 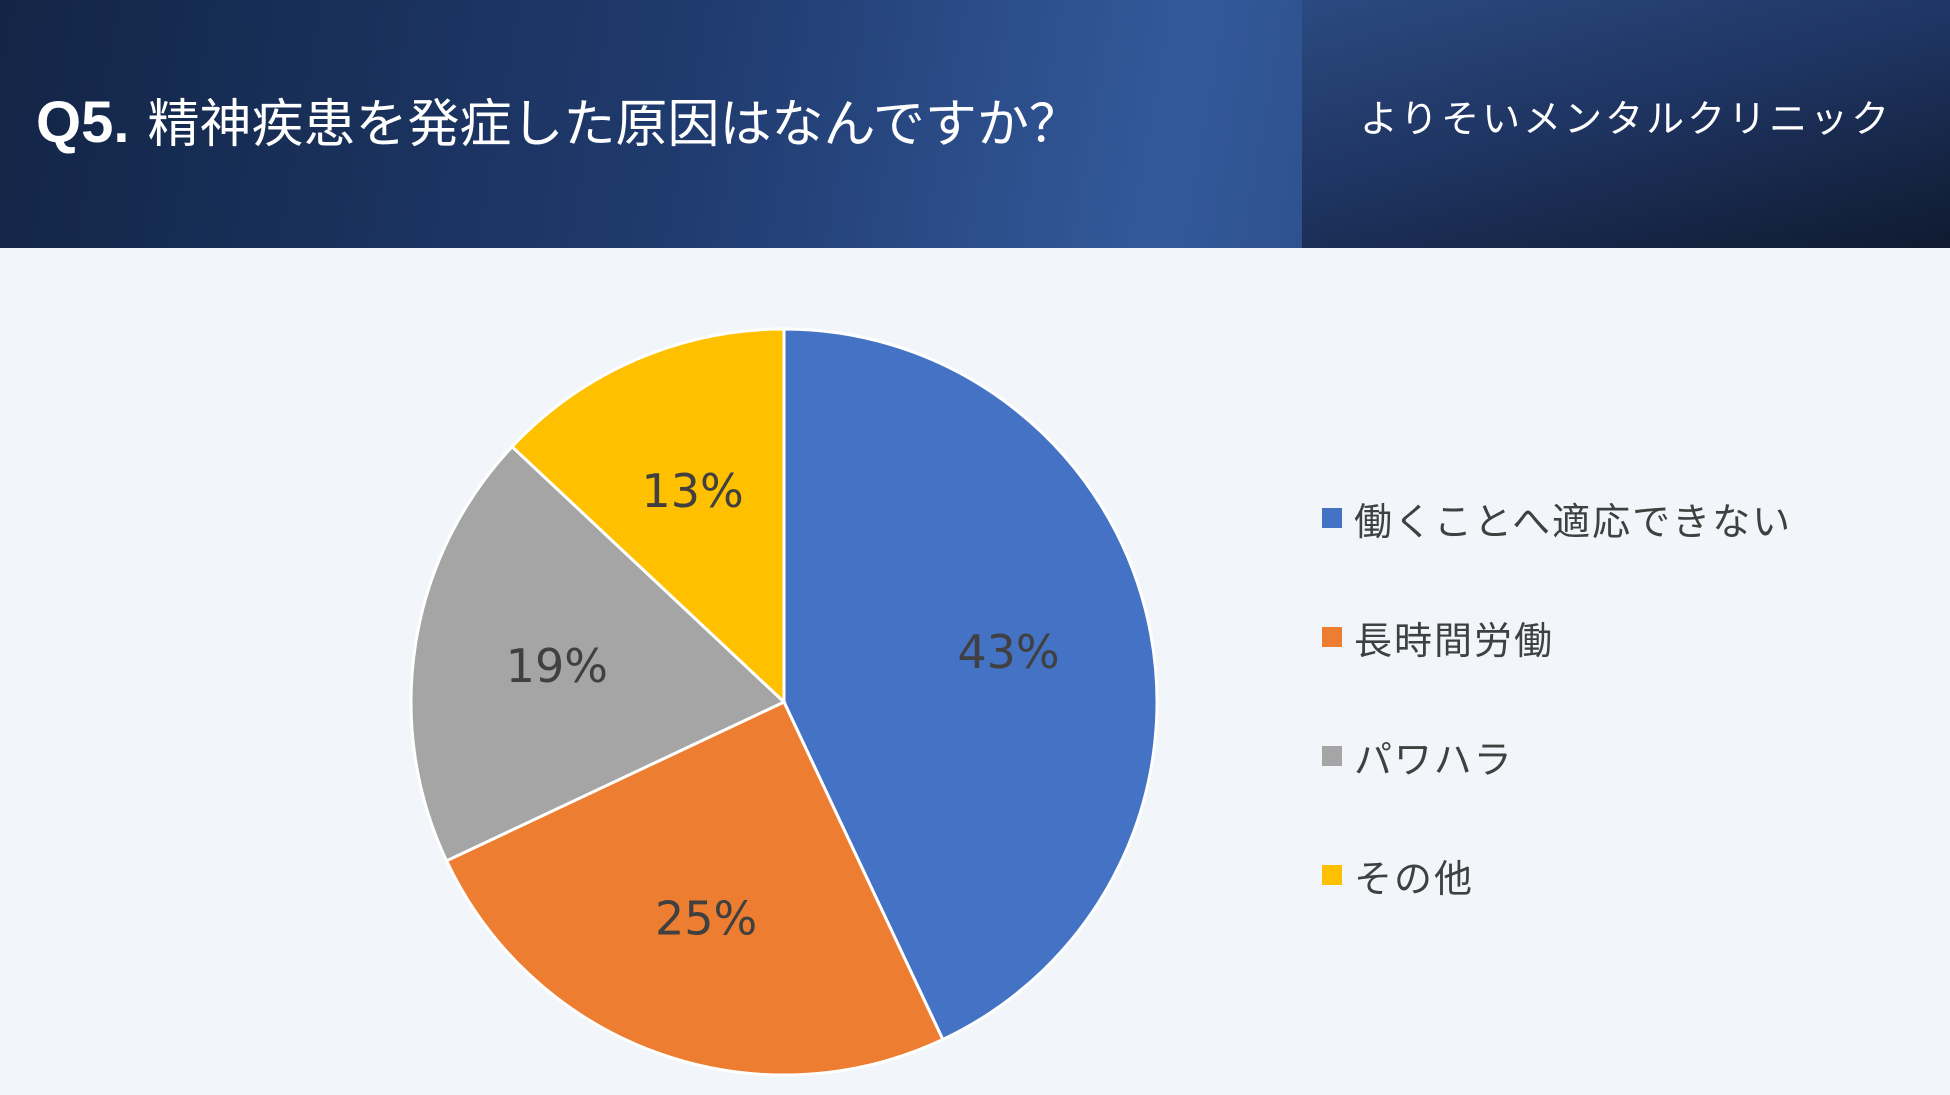 I want to click on legend-label-3: パワハラ, so click(x=1434, y=759).